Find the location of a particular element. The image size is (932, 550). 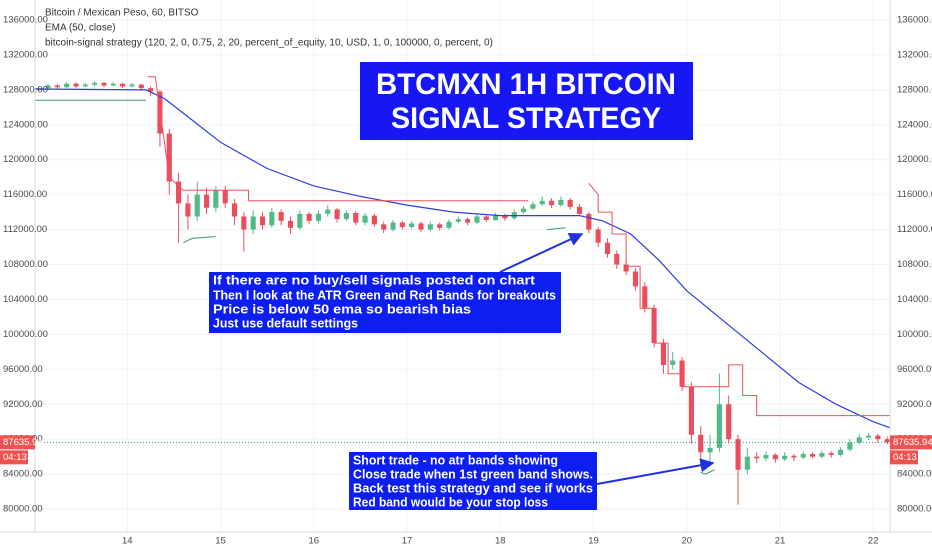

title-line: BTCMXN 1H BITCOIN is located at coordinates (526, 84).